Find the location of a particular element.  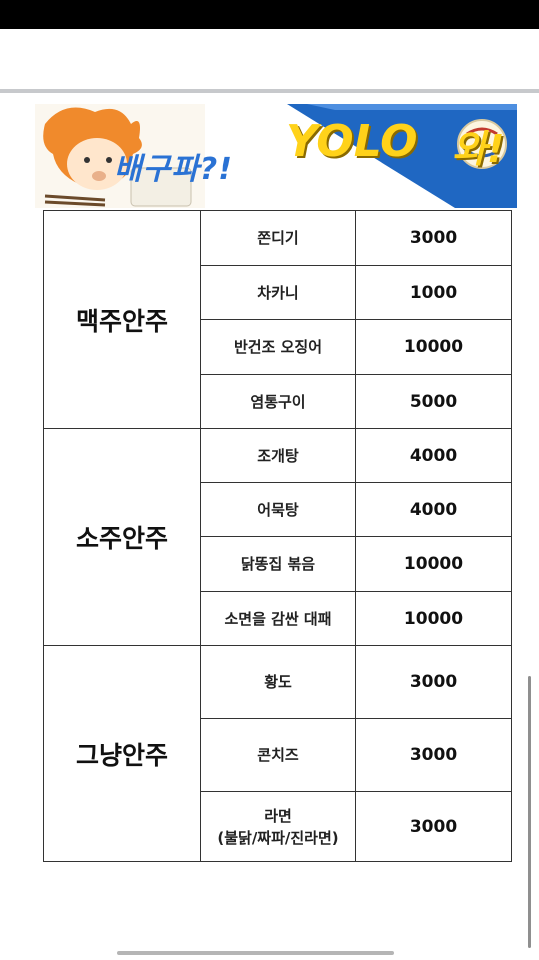

item-name: 염통구이 is located at coordinates (278, 401).